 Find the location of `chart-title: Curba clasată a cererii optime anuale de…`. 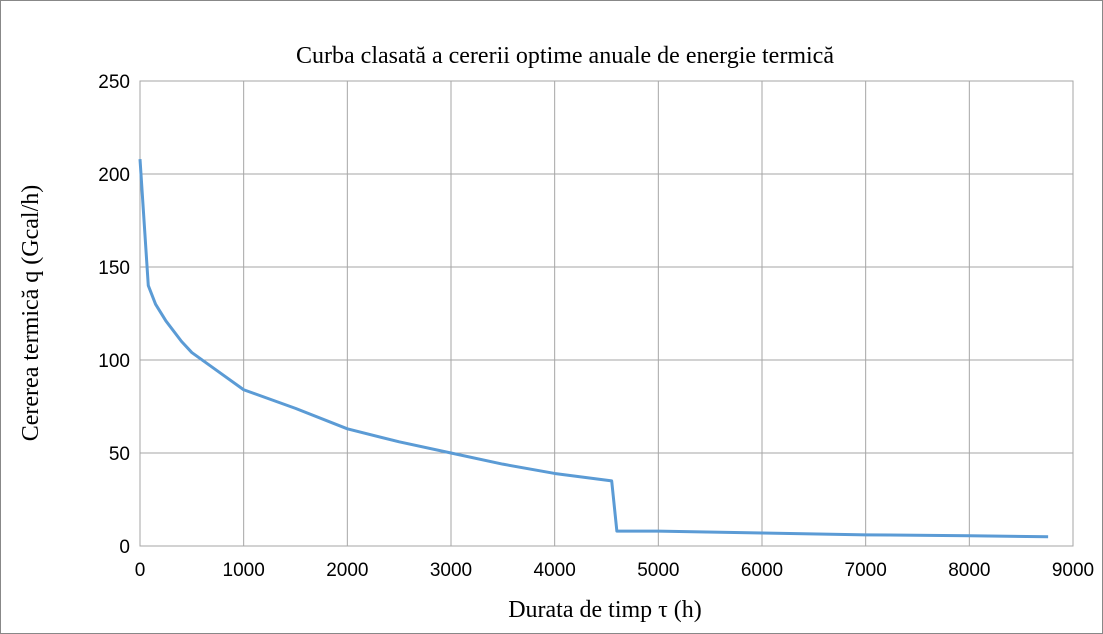

chart-title: Curba clasată a cererii optime anuale de… is located at coordinates (565, 56).